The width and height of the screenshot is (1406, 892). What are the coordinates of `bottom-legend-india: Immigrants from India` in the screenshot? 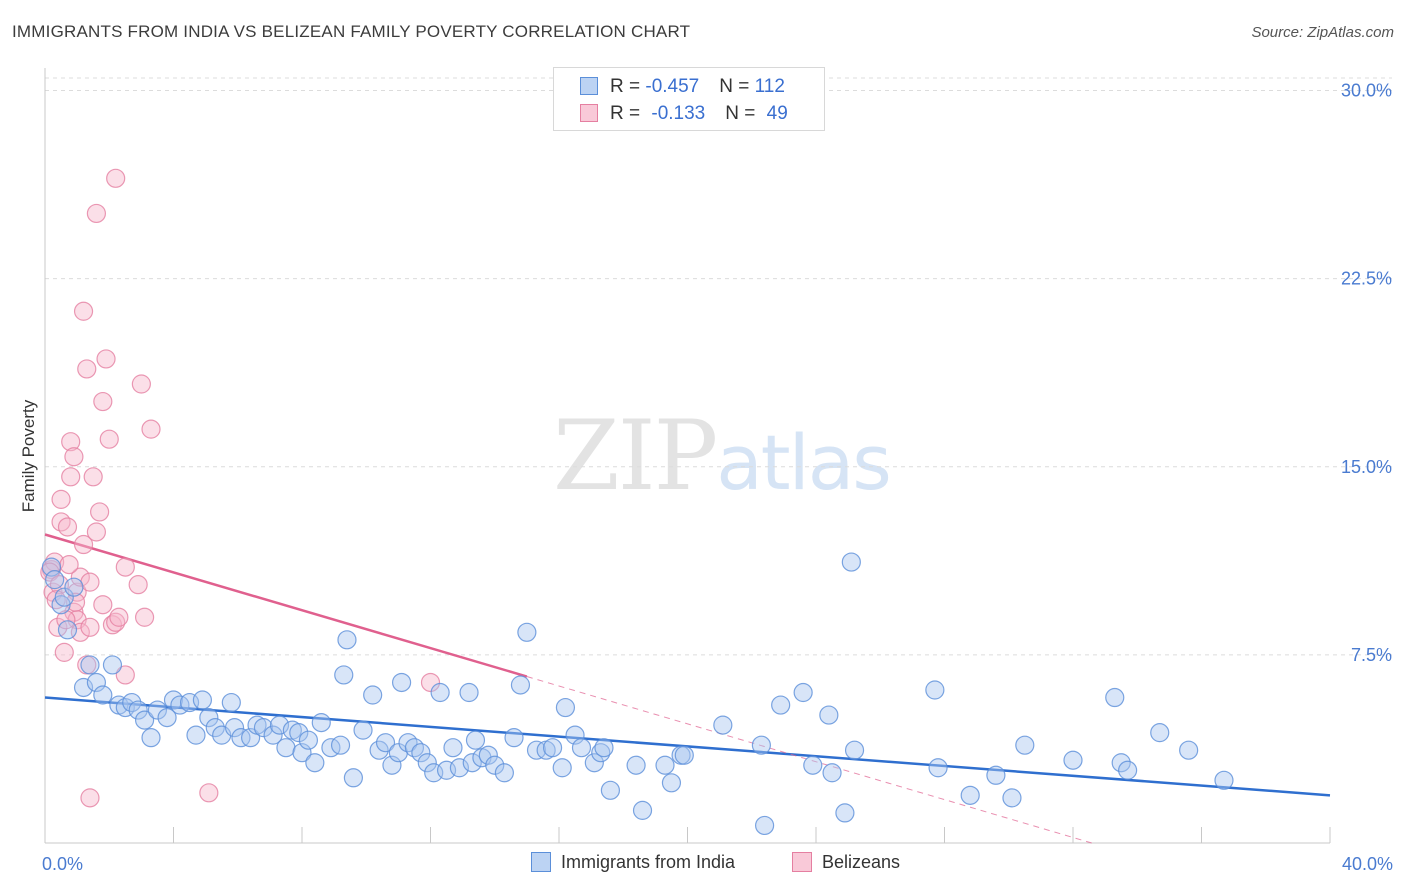 It's located at (633, 862).